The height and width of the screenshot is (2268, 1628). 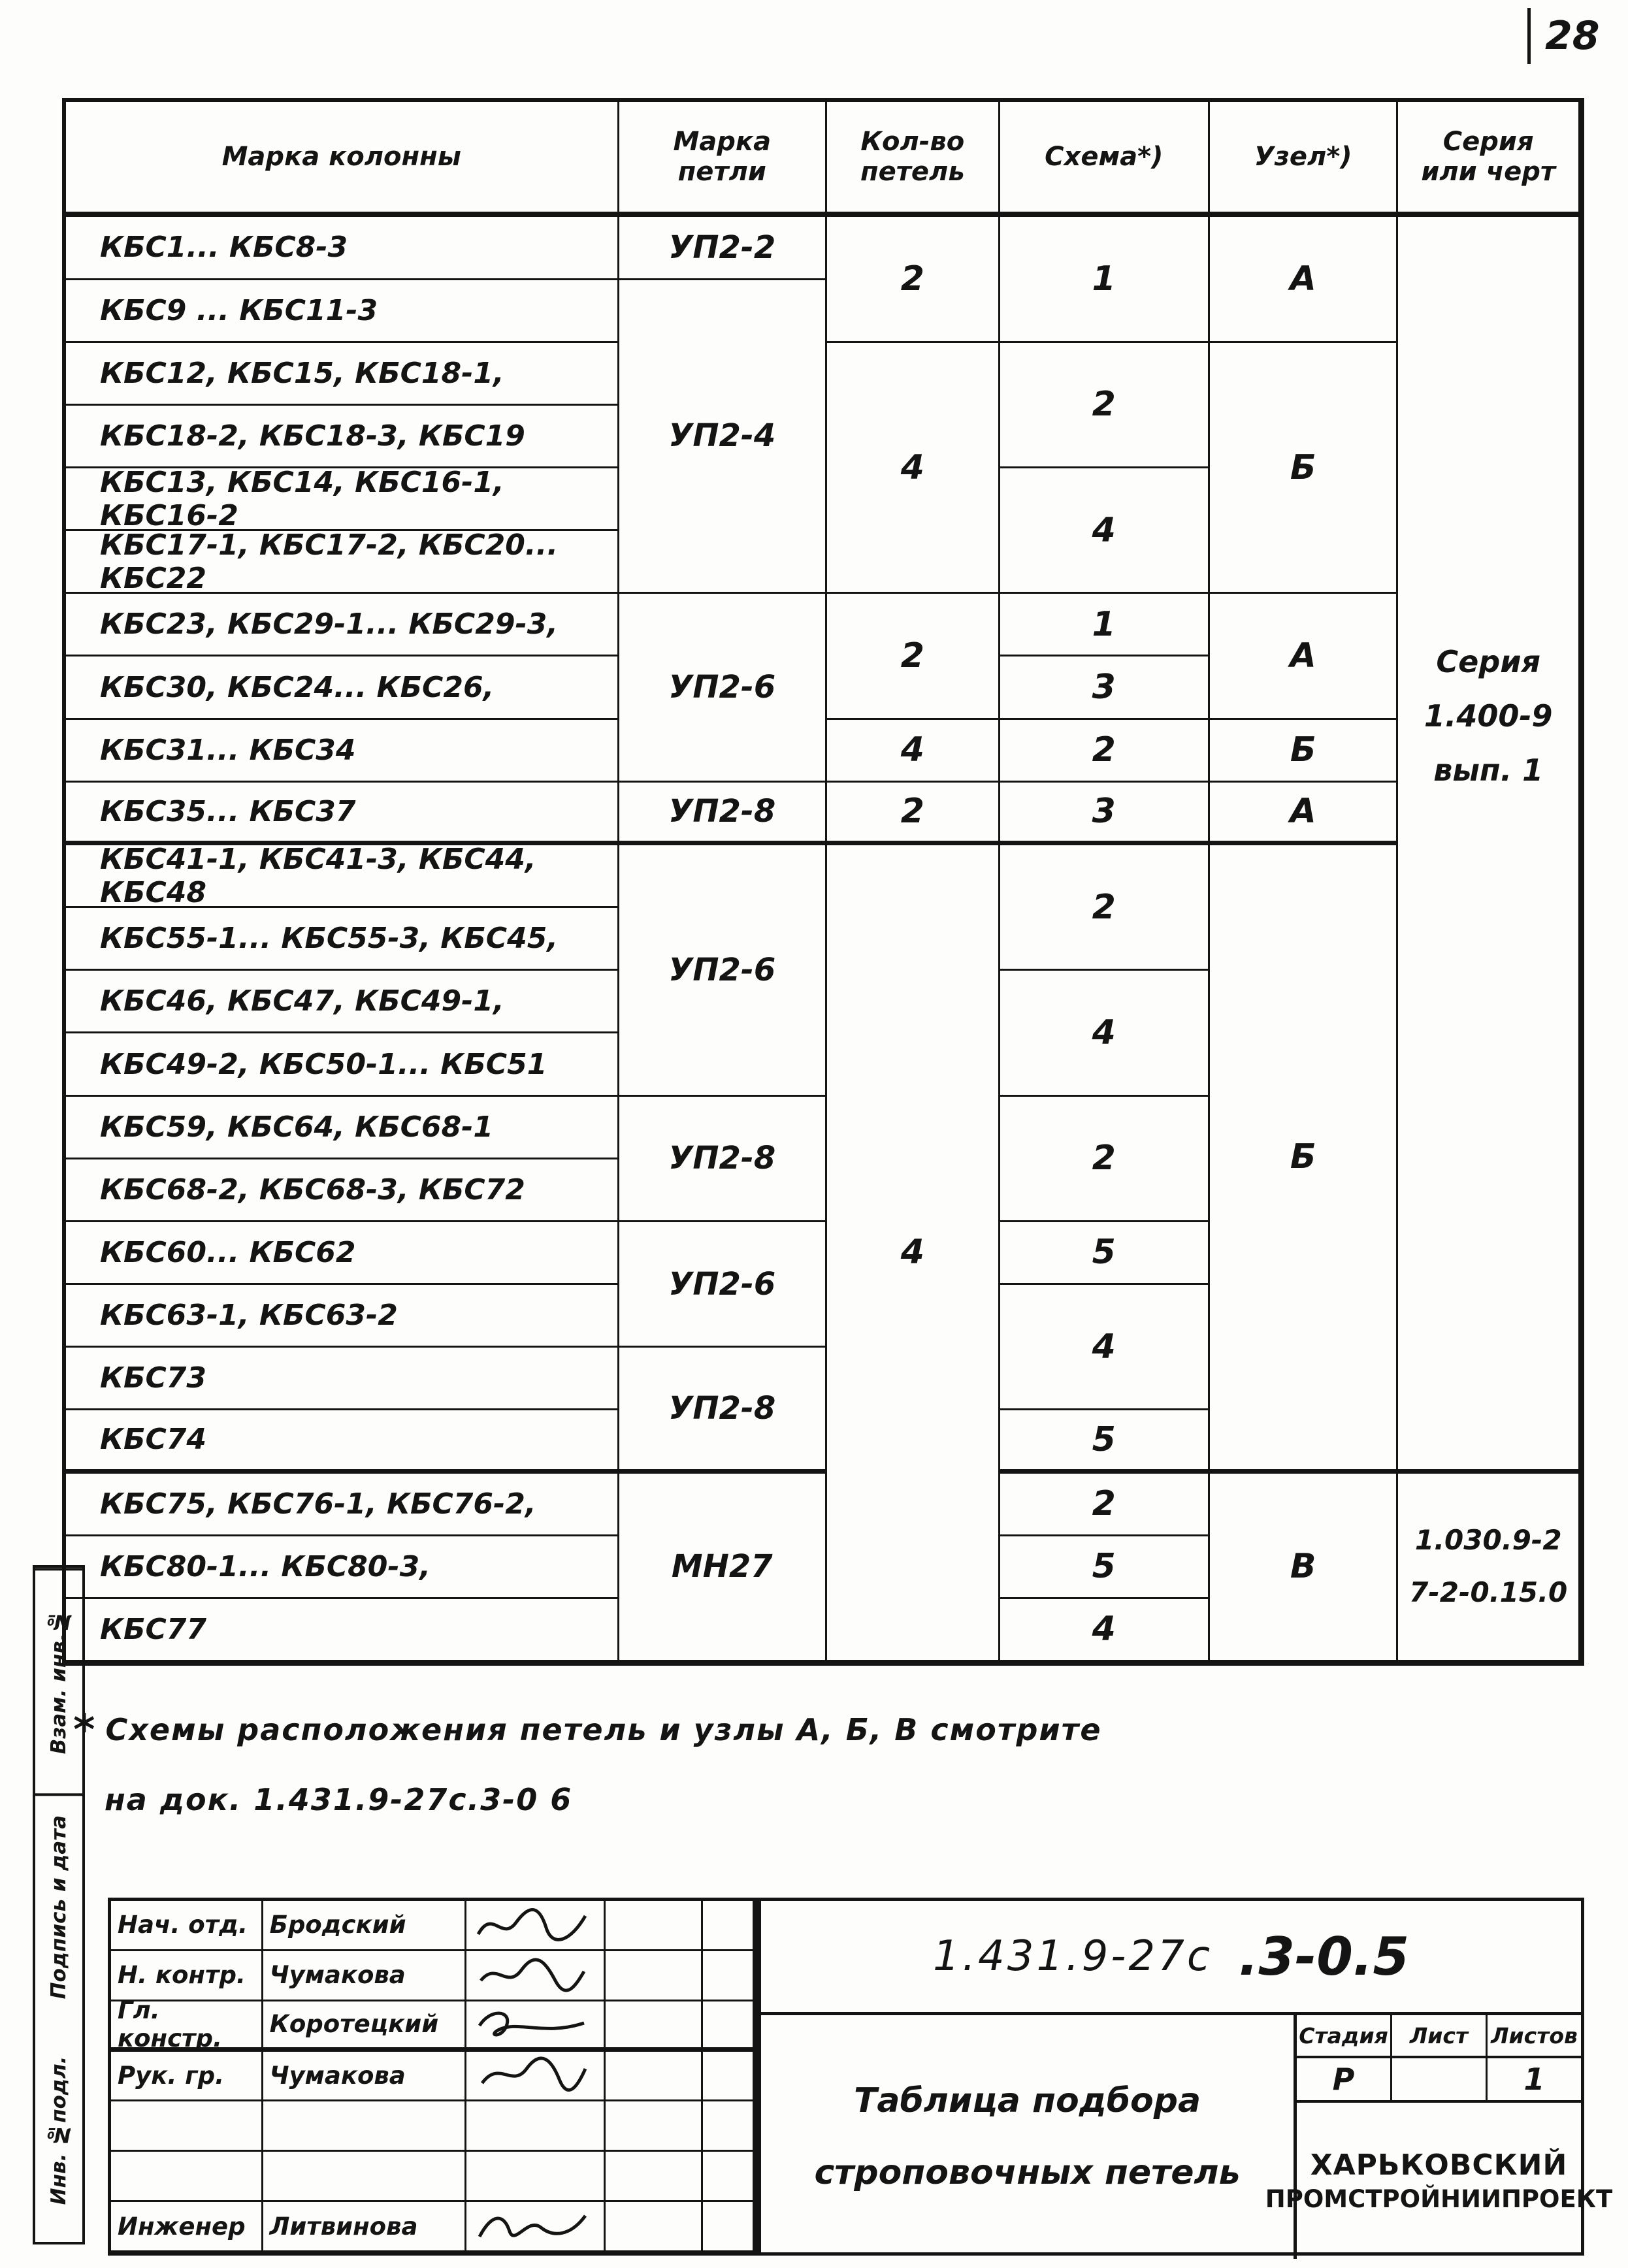 I want to click on col-mark-cell: КБС63-1, КБС63-2, so click(x=342, y=1316).